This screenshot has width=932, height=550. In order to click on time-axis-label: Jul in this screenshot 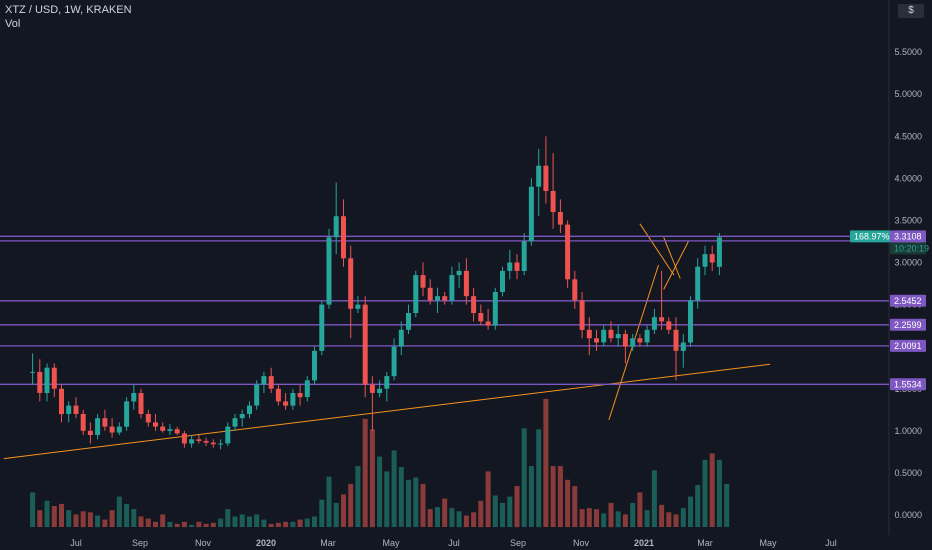, I will do `click(76, 543)`.